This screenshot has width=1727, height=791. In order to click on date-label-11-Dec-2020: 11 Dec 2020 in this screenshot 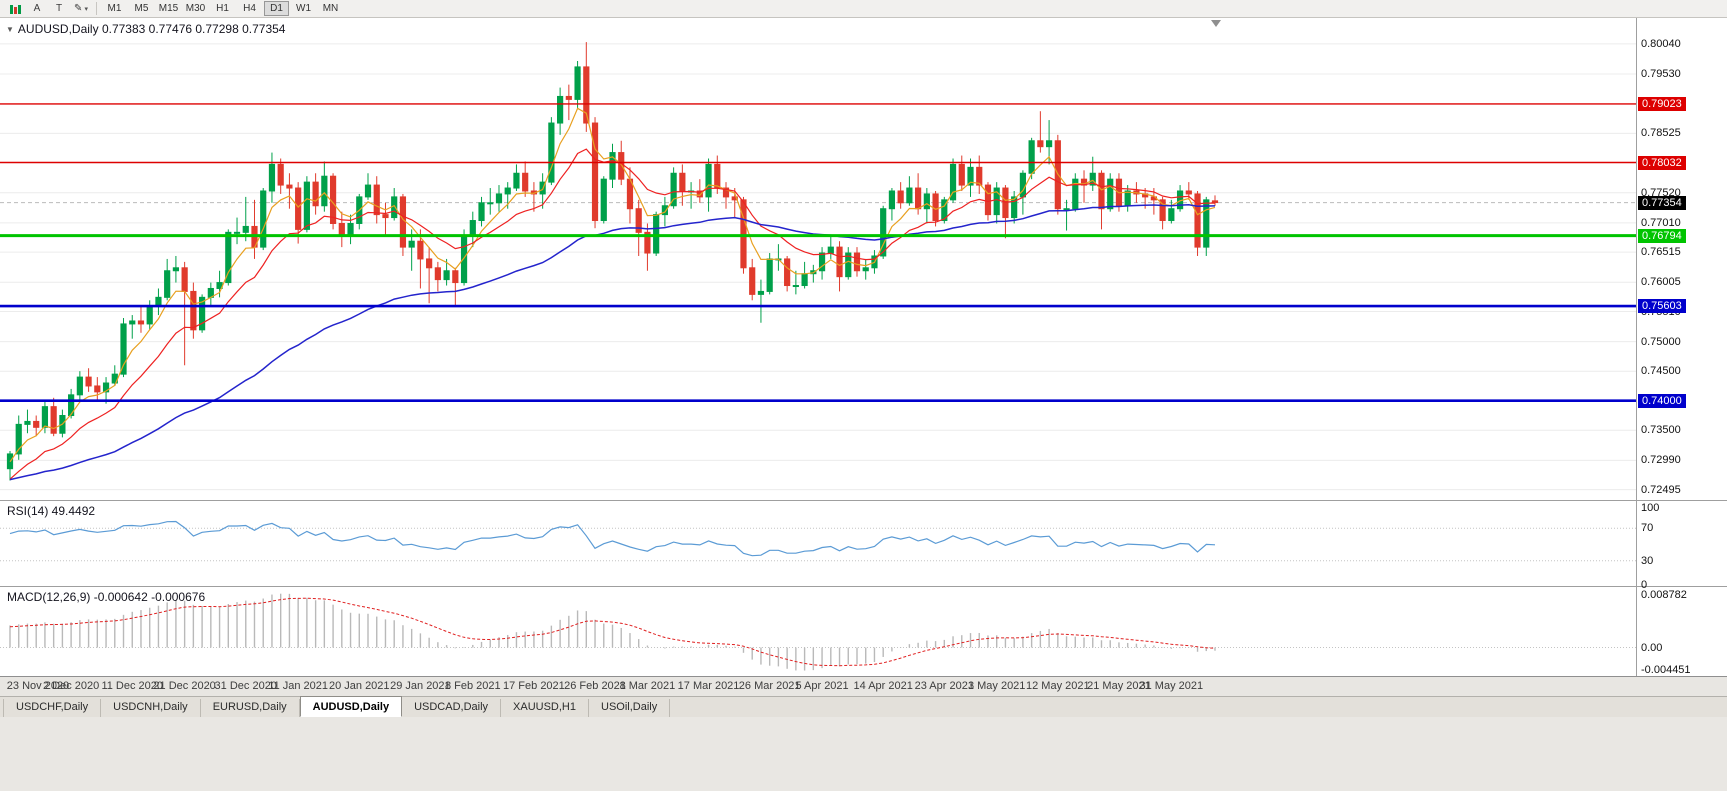, I will do `click(132, 686)`.